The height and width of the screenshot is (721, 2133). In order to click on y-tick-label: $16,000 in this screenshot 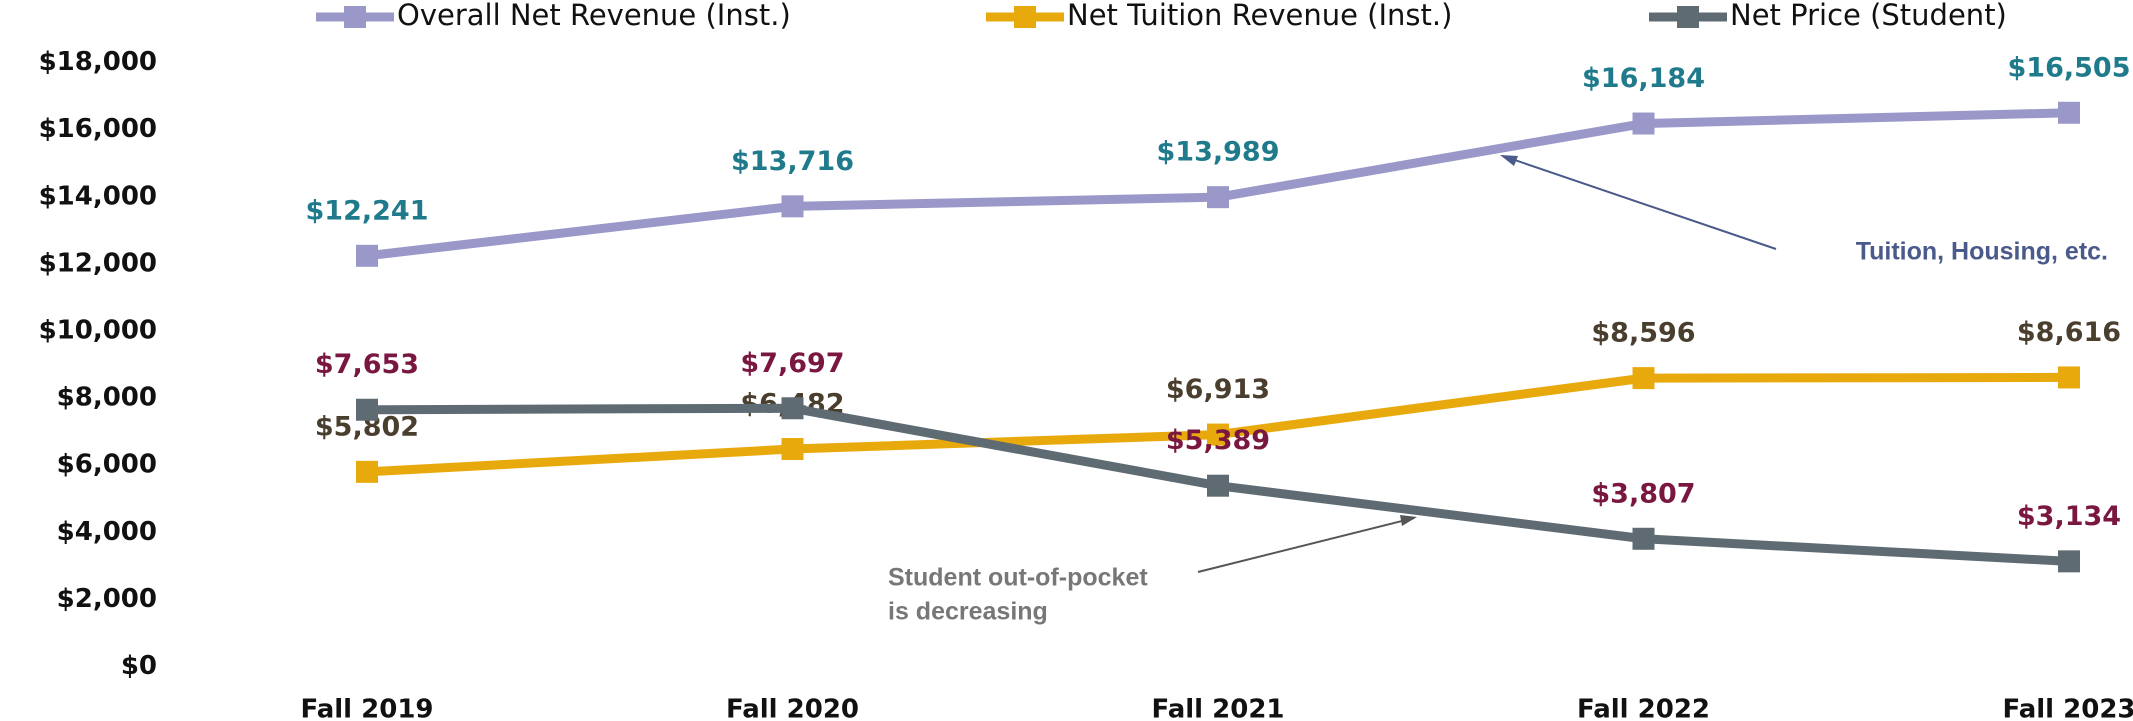, I will do `click(98, 129)`.